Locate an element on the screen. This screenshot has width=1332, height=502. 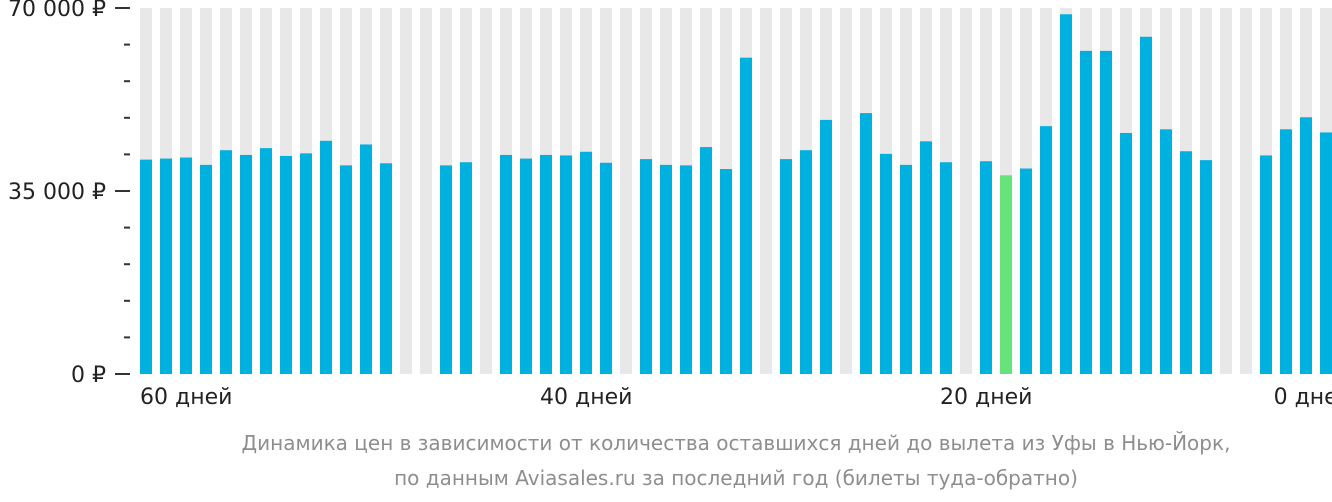
y-tick-label: 35 000 ₽ is located at coordinates (57, 192).